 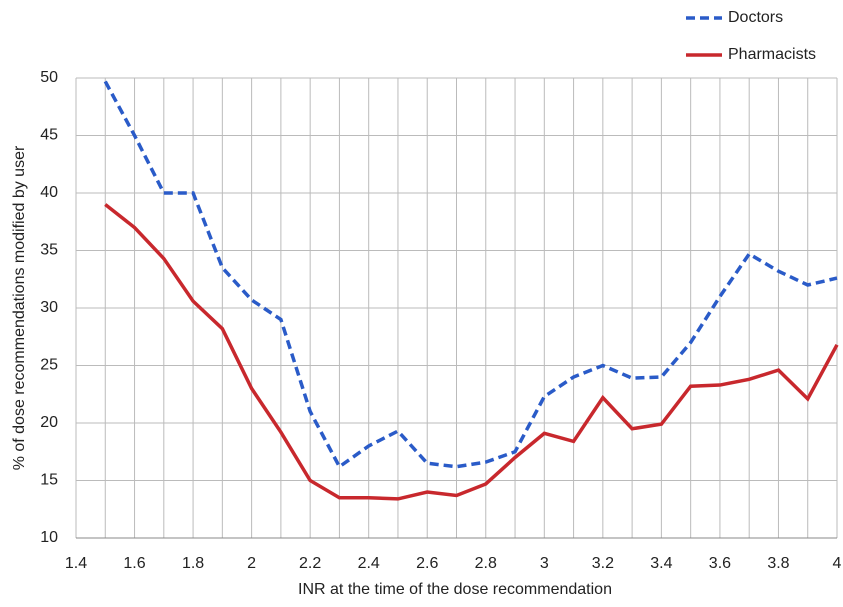 What do you see at coordinates (134, 563) in the screenshot?
I see `x-tick-label: 1.6` at bounding box center [134, 563].